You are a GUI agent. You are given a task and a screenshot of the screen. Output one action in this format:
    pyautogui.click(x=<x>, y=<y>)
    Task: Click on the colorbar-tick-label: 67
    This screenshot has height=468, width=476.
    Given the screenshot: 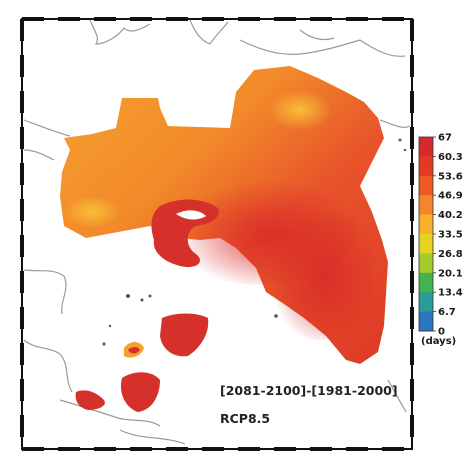 What is the action you would take?
    pyautogui.click(x=445, y=138)
    